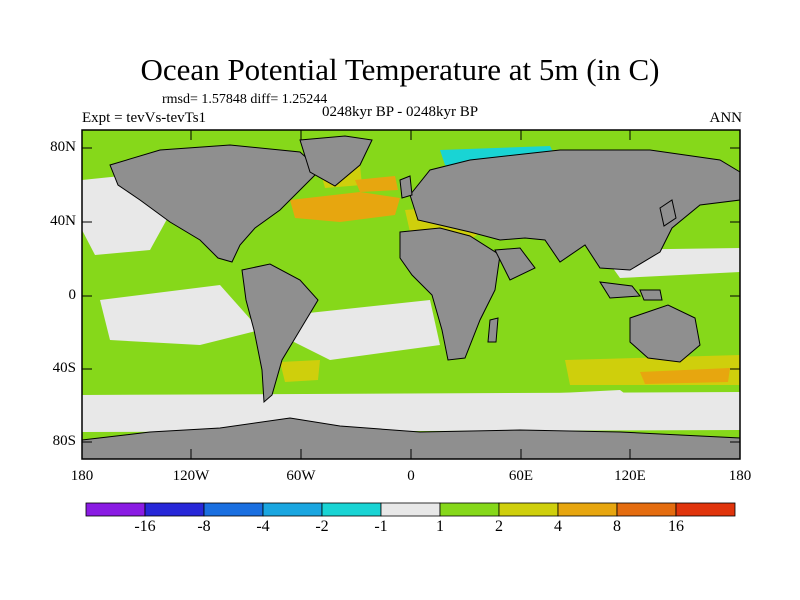 Image resolution: width=800 pixels, height=600 pixels. I want to click on colorbar, so click(410, 509).